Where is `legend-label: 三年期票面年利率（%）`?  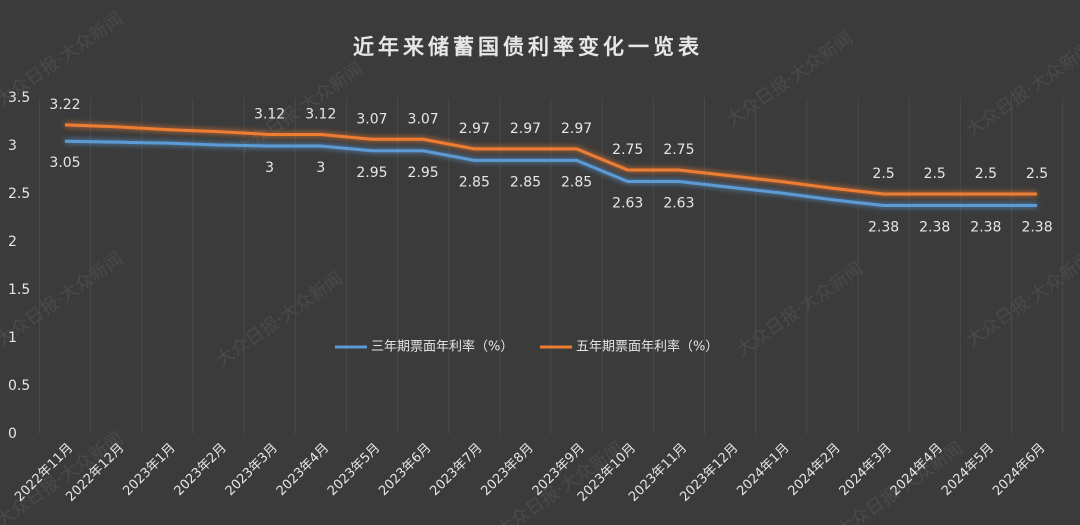
legend-label: 三年期票面年利率（%） is located at coordinates (442, 347).